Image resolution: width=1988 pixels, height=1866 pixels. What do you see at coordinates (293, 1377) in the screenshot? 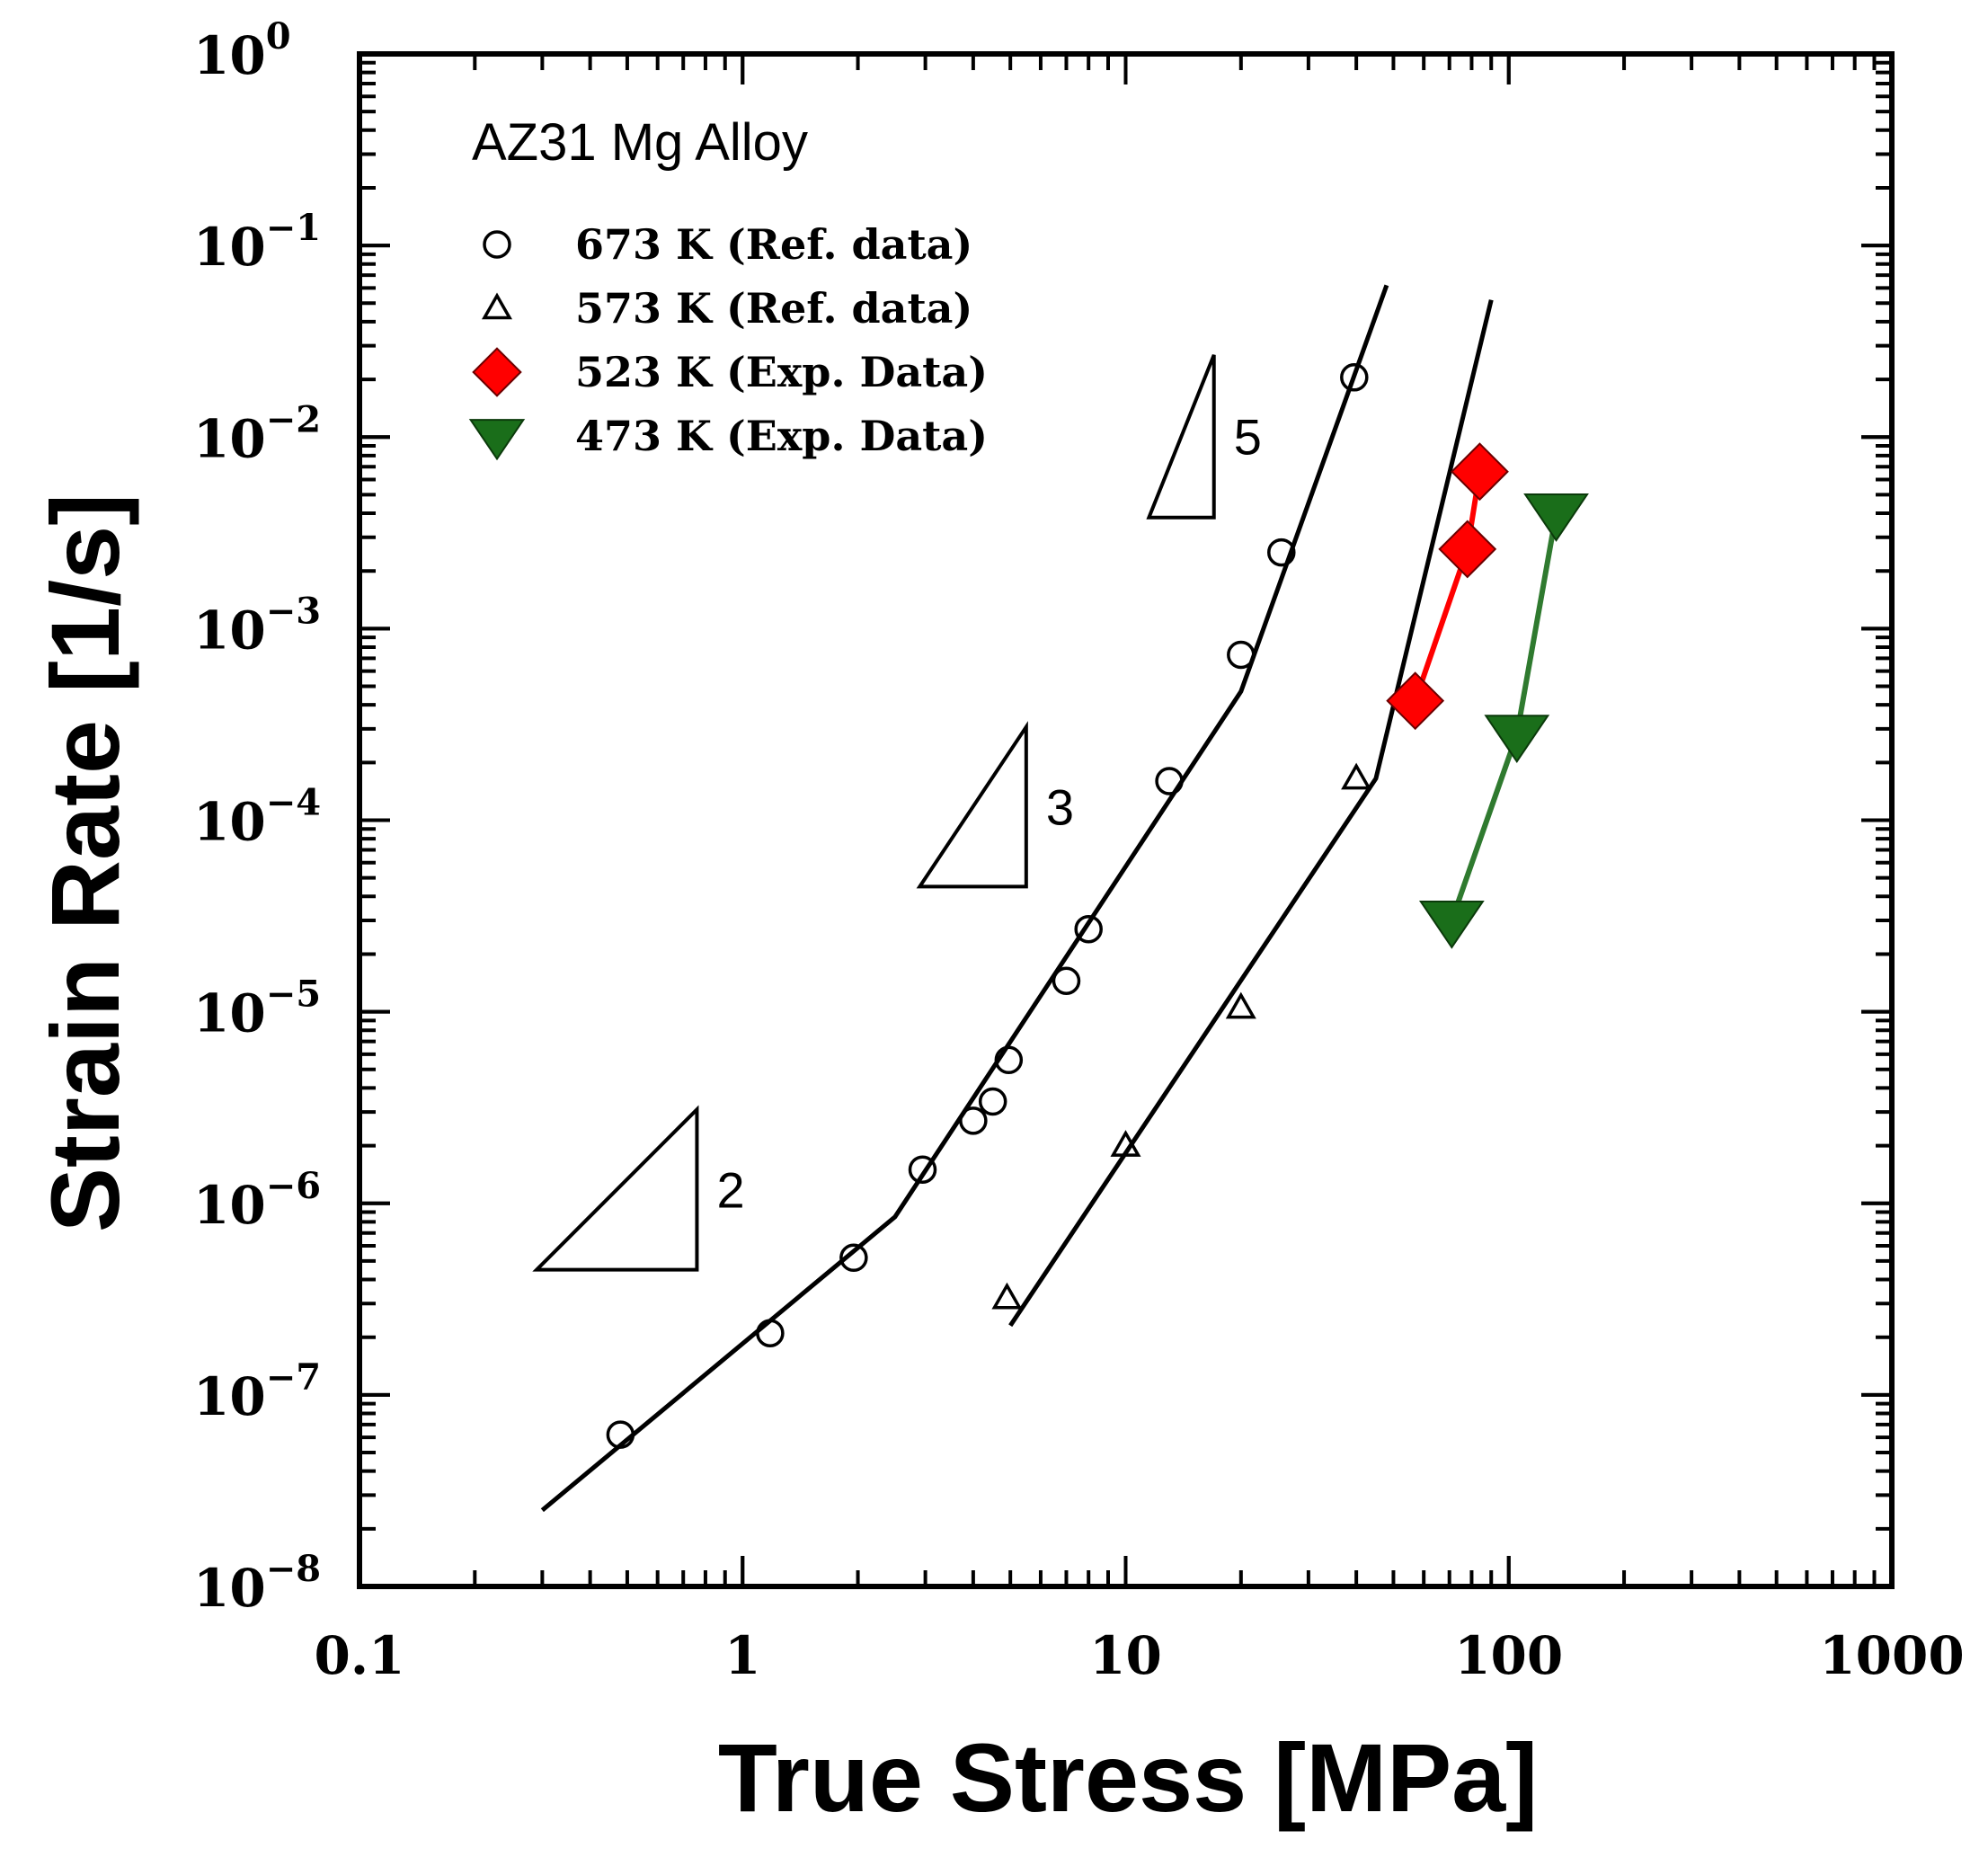
I see `y-tick-exponent: −7` at bounding box center [293, 1377].